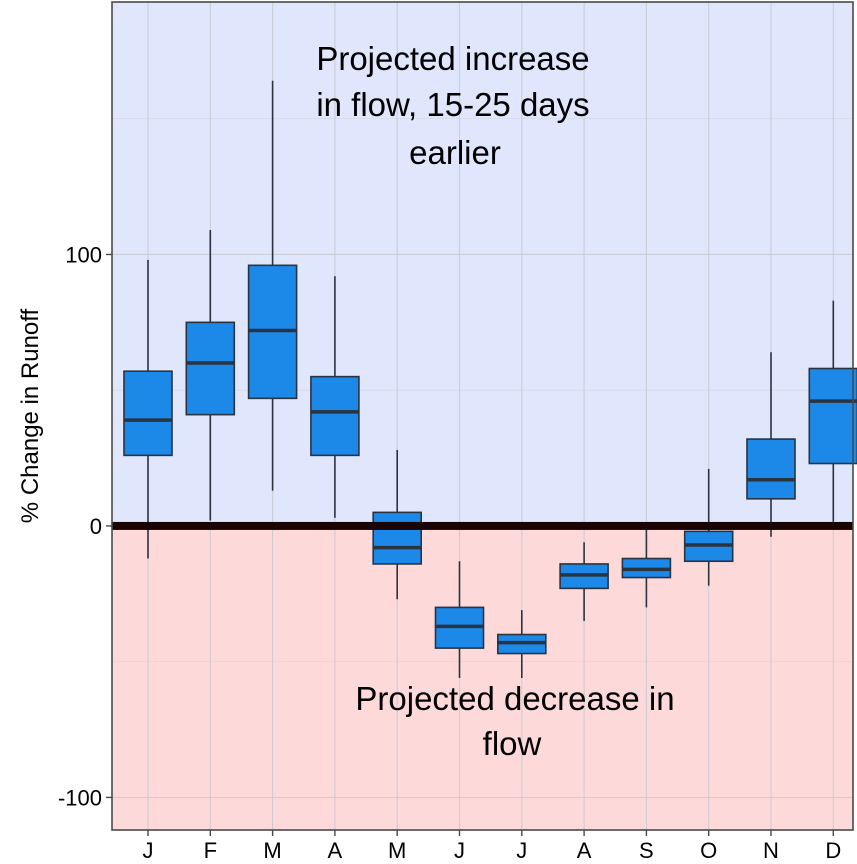 Image resolution: width=857 pixels, height=864 pixels. What do you see at coordinates (30, 415) in the screenshot?
I see `y-axis-label: % Change in Runoff` at bounding box center [30, 415].